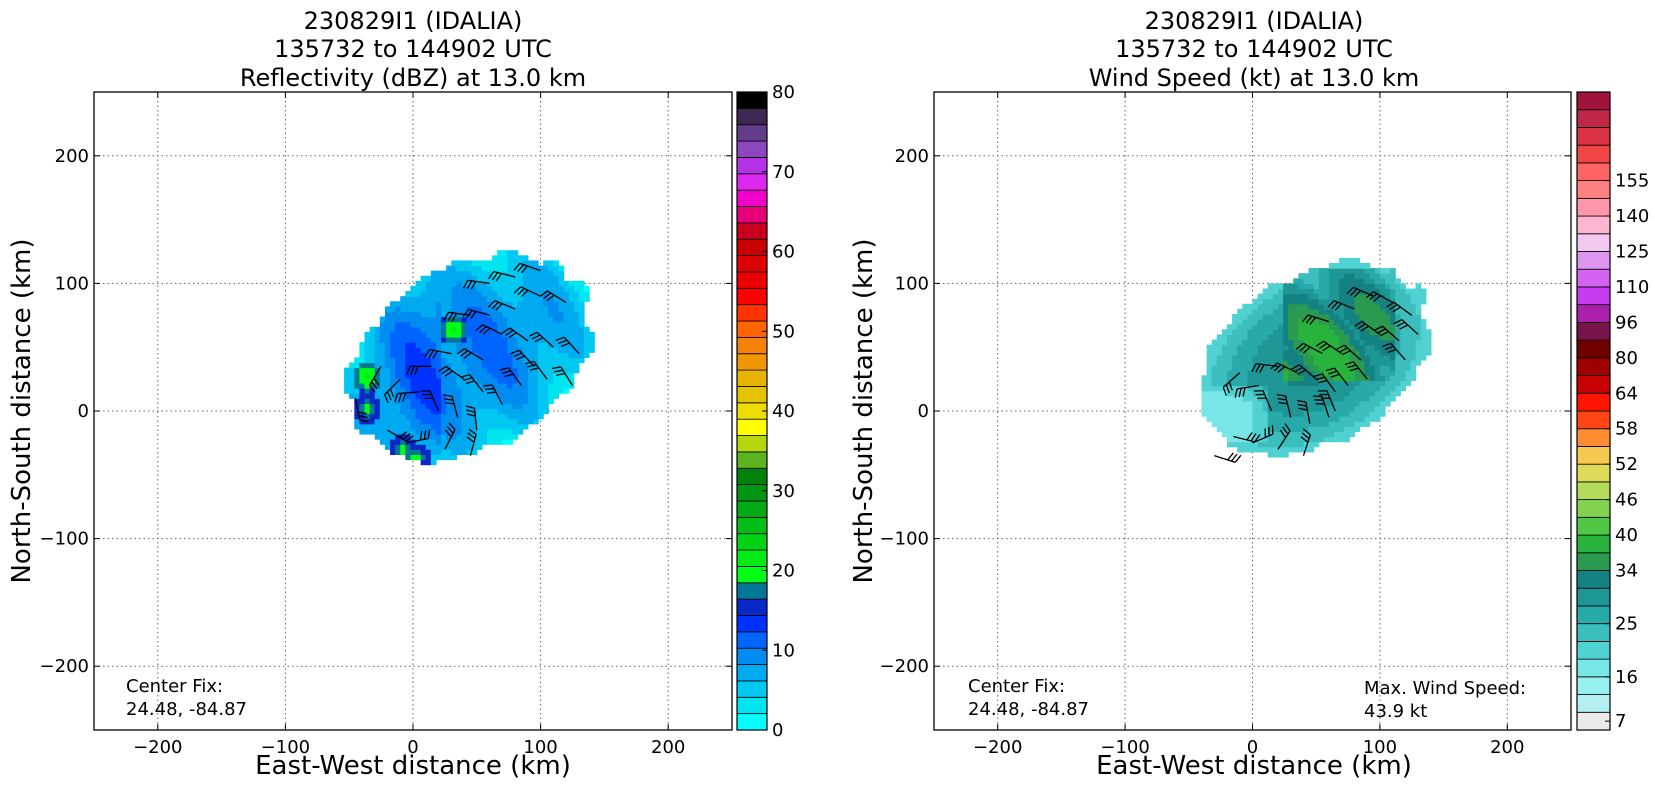  Describe the element at coordinates (783, 650) in the screenshot. I see `reflectivity-colorbar-tick-label-1: 10` at that location.